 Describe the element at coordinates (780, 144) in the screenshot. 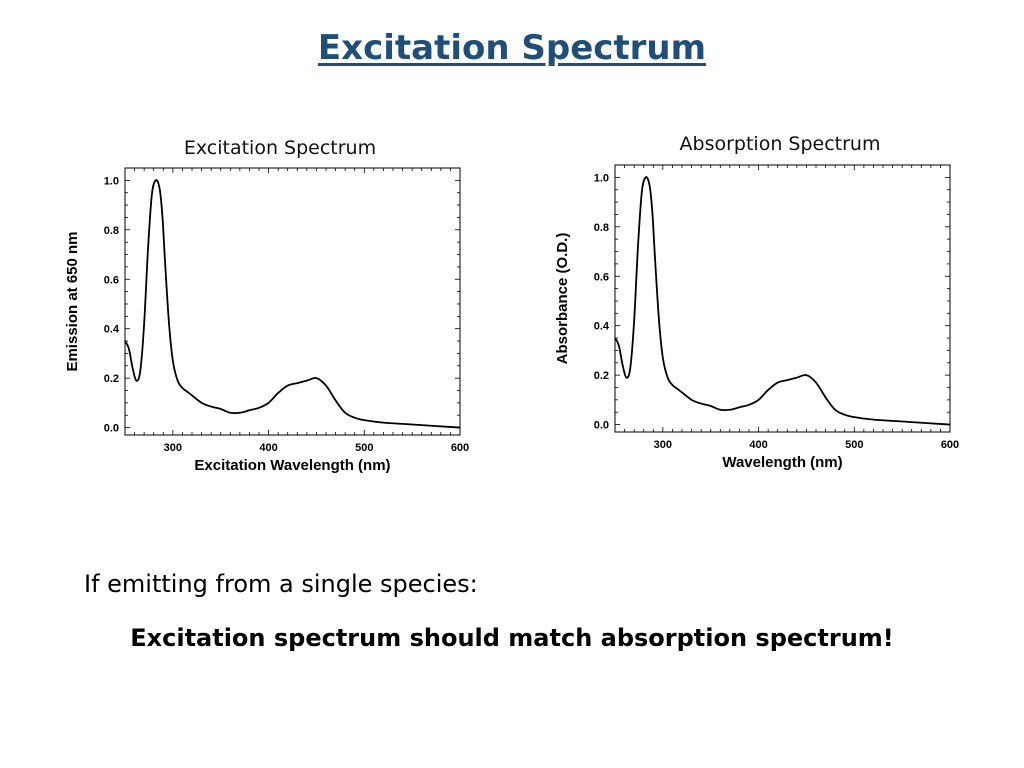

I see `absorption-chart-caption: Absorption Spectrum` at that location.